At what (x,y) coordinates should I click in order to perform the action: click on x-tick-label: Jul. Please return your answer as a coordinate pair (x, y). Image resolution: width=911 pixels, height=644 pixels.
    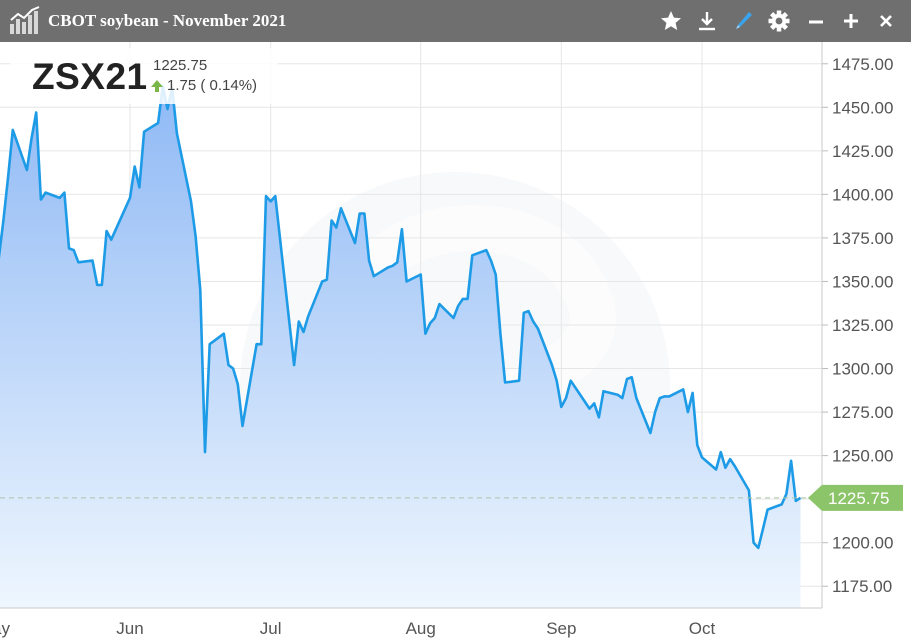
    Looking at the image, I should click on (271, 628).